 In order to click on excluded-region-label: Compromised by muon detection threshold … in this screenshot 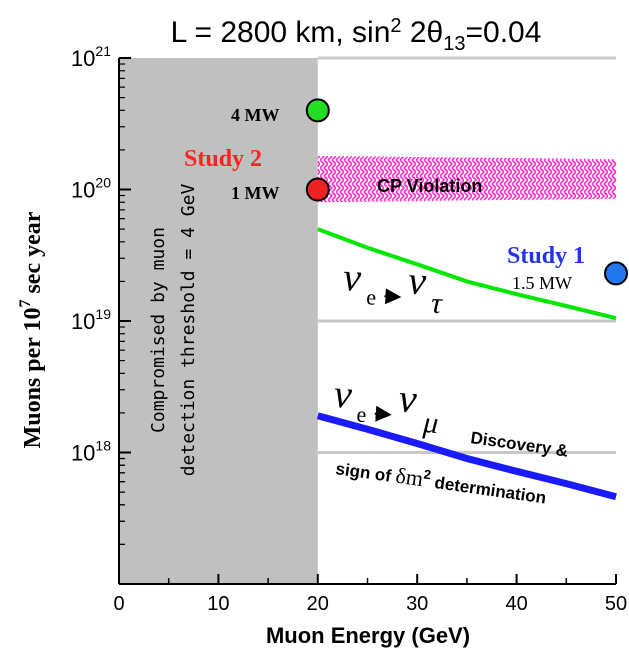, I will do `click(173, 330)`.